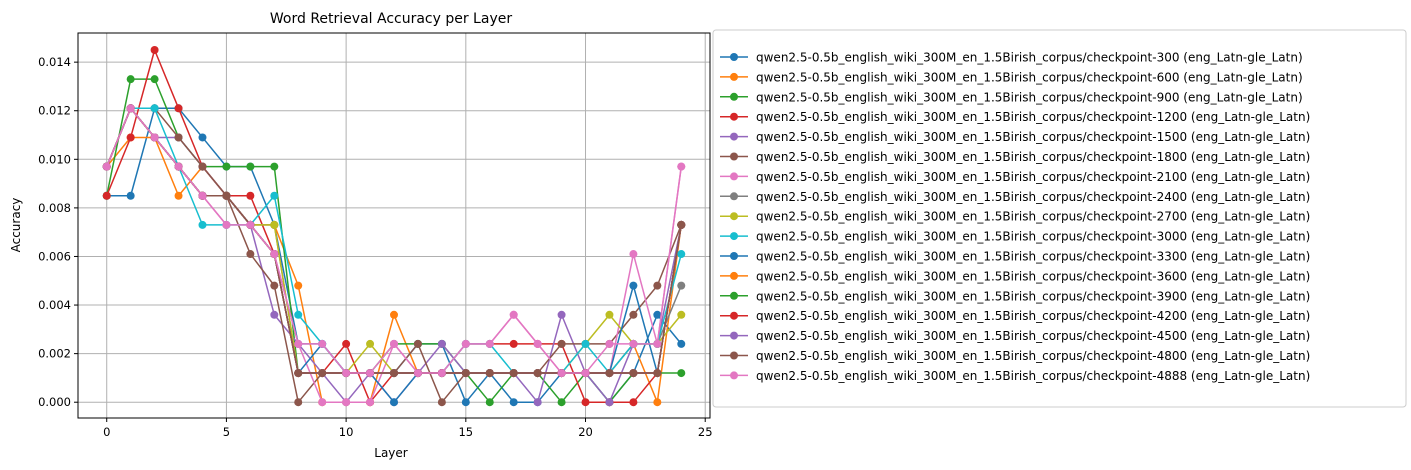  What do you see at coordinates (226, 432) in the screenshot?
I see `x-tick-label: 5` at bounding box center [226, 432].